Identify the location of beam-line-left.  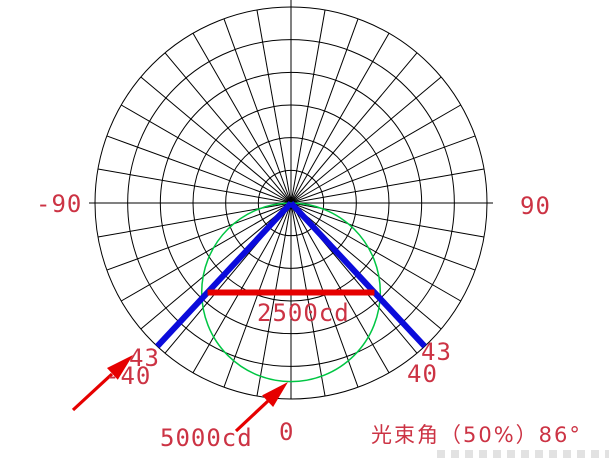
(224, 274).